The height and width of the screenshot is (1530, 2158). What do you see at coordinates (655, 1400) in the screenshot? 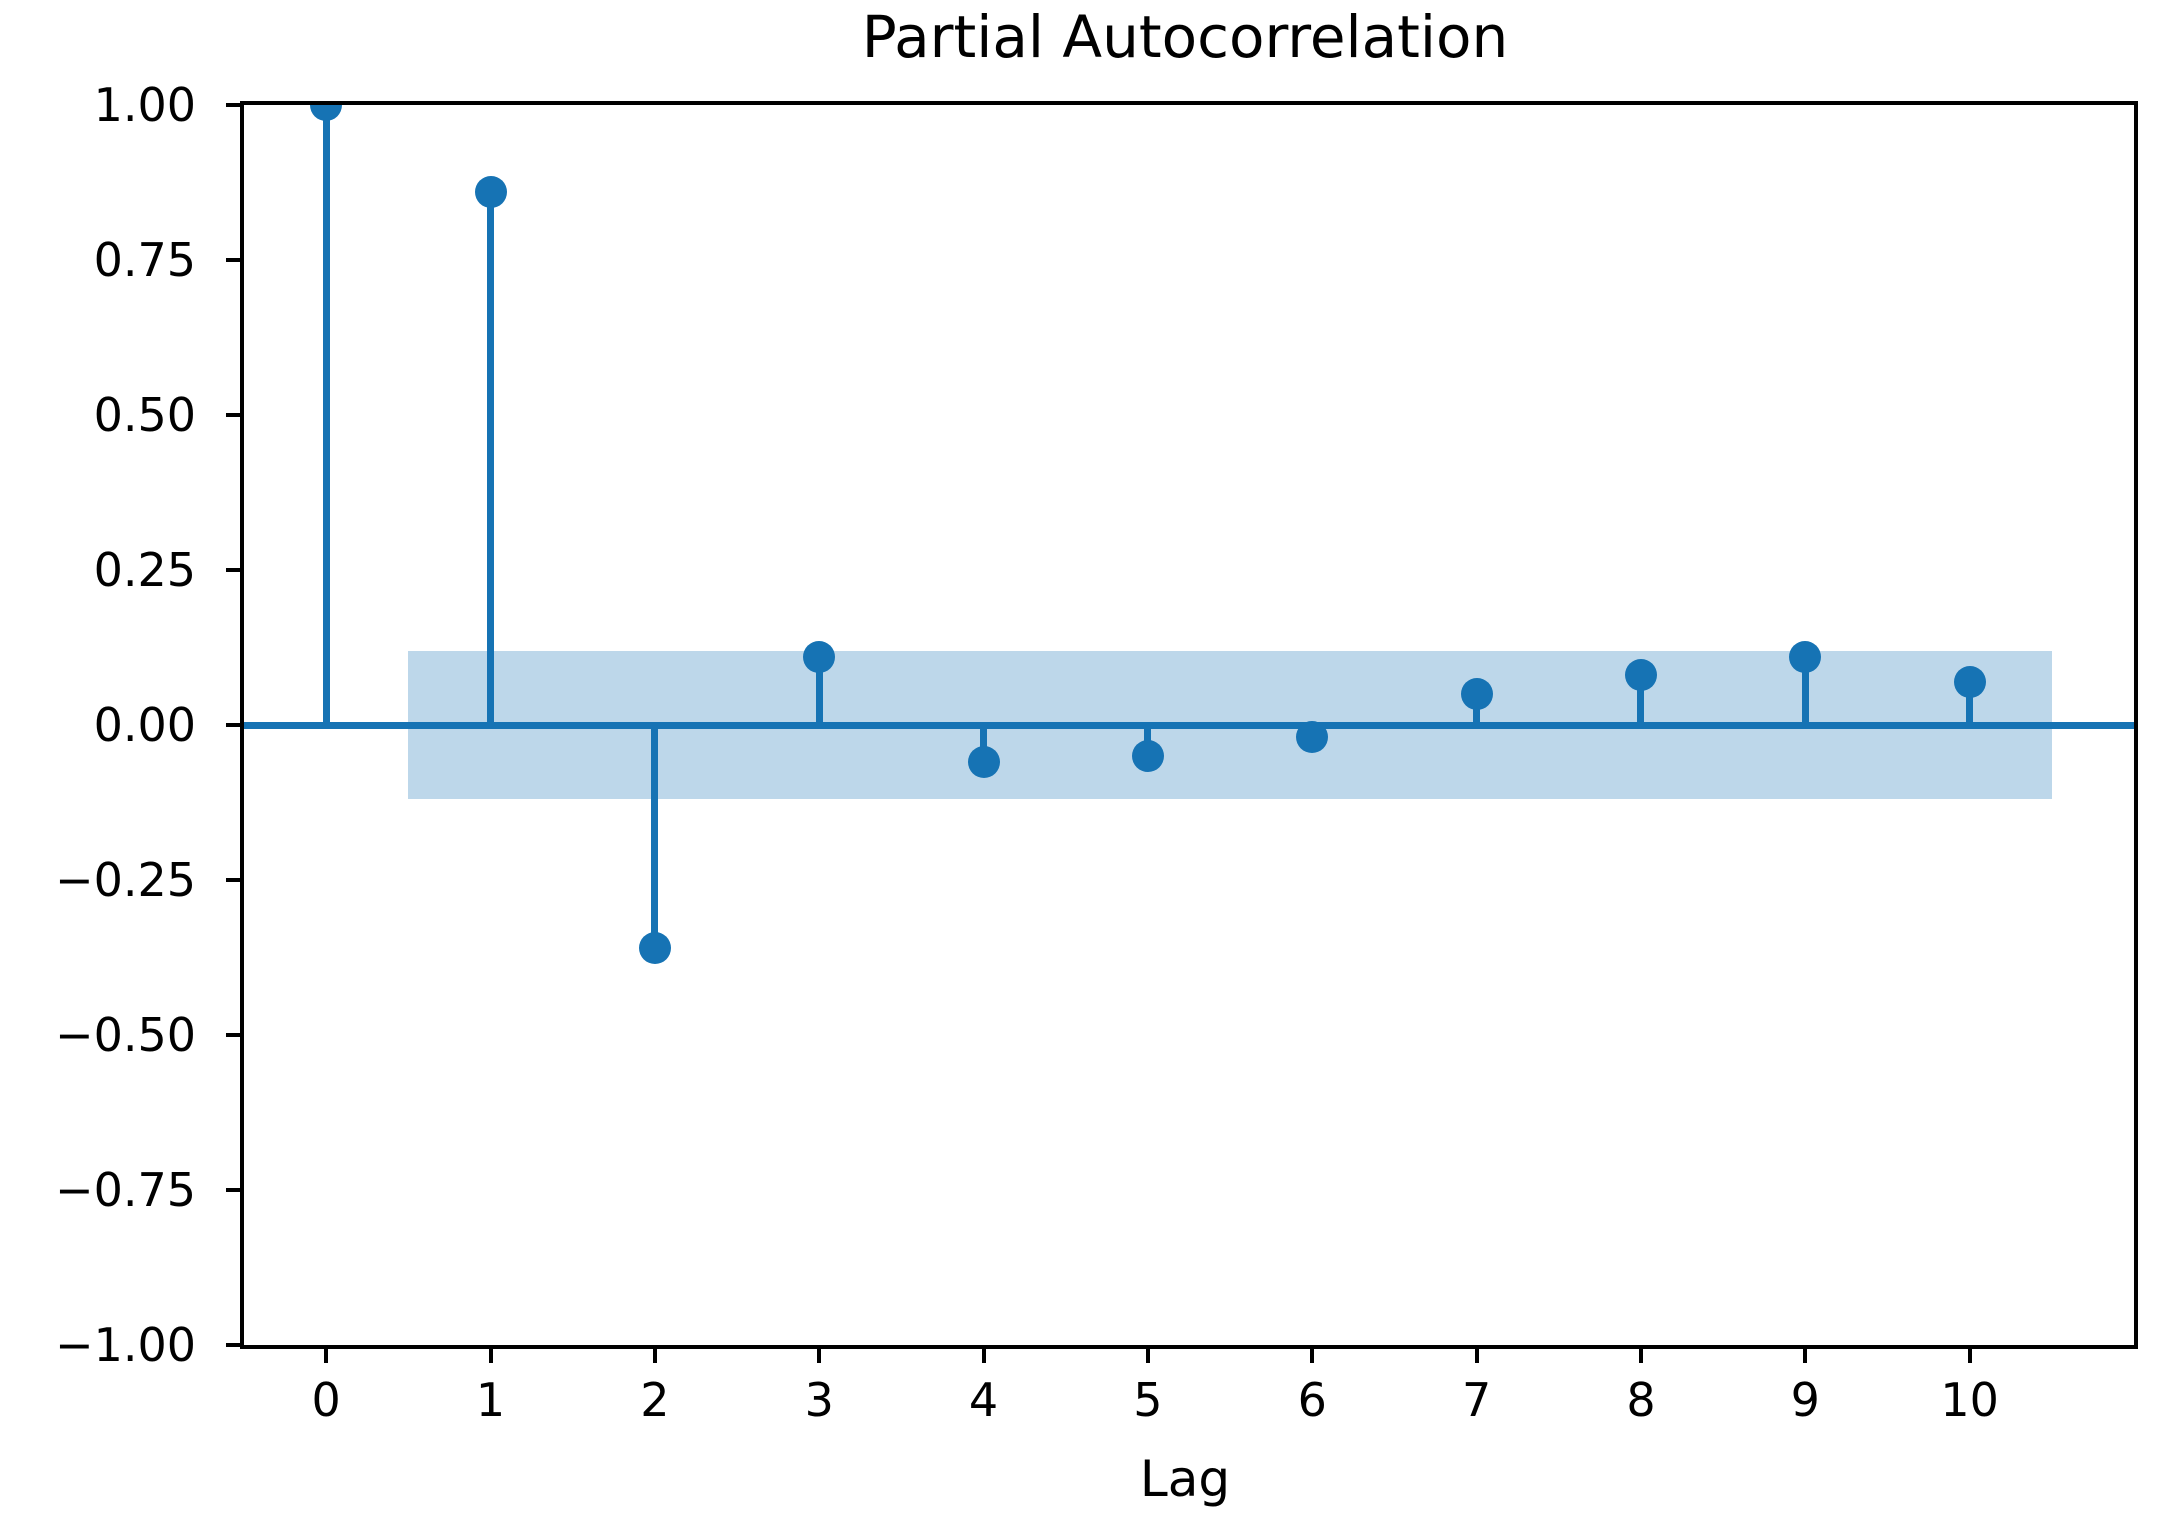
I see `x-tick-label: 2` at bounding box center [655, 1400].